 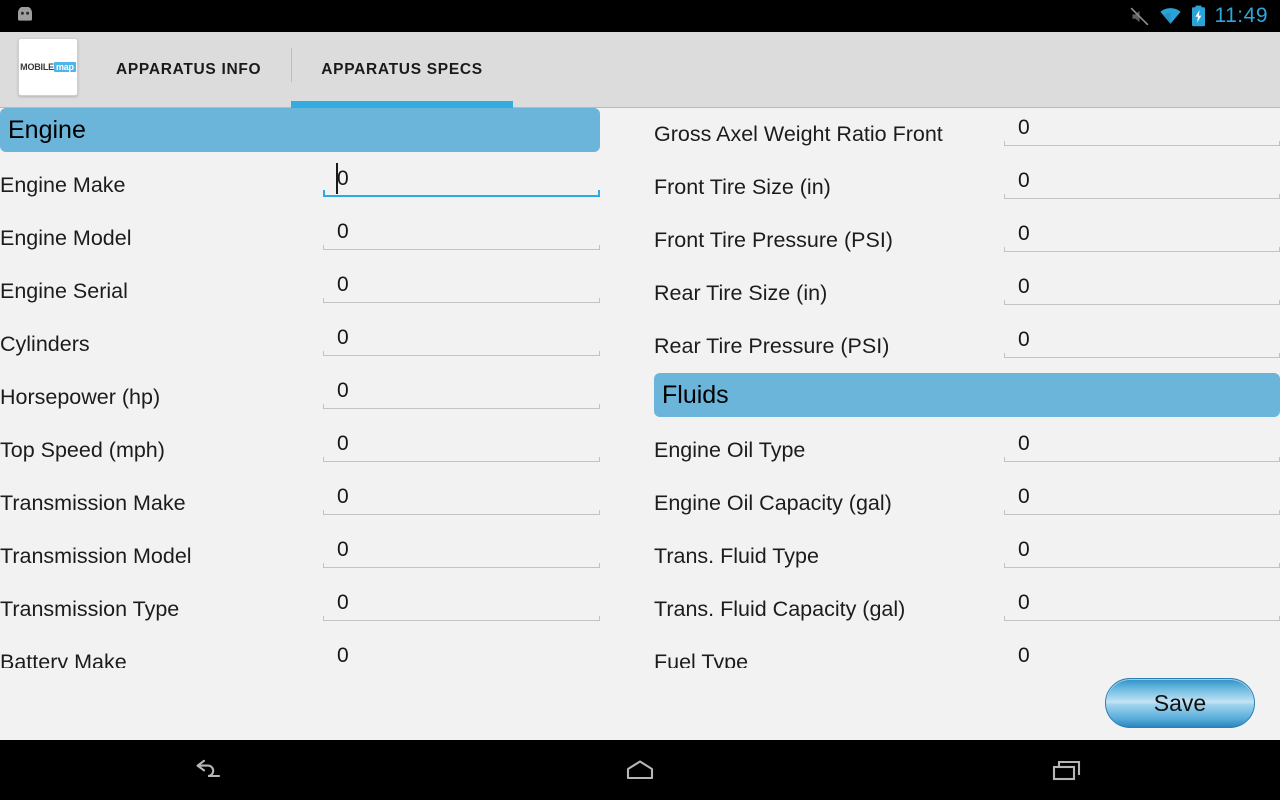 What do you see at coordinates (967, 652) in the screenshot?
I see `form-row: Fuel Type 0` at bounding box center [967, 652].